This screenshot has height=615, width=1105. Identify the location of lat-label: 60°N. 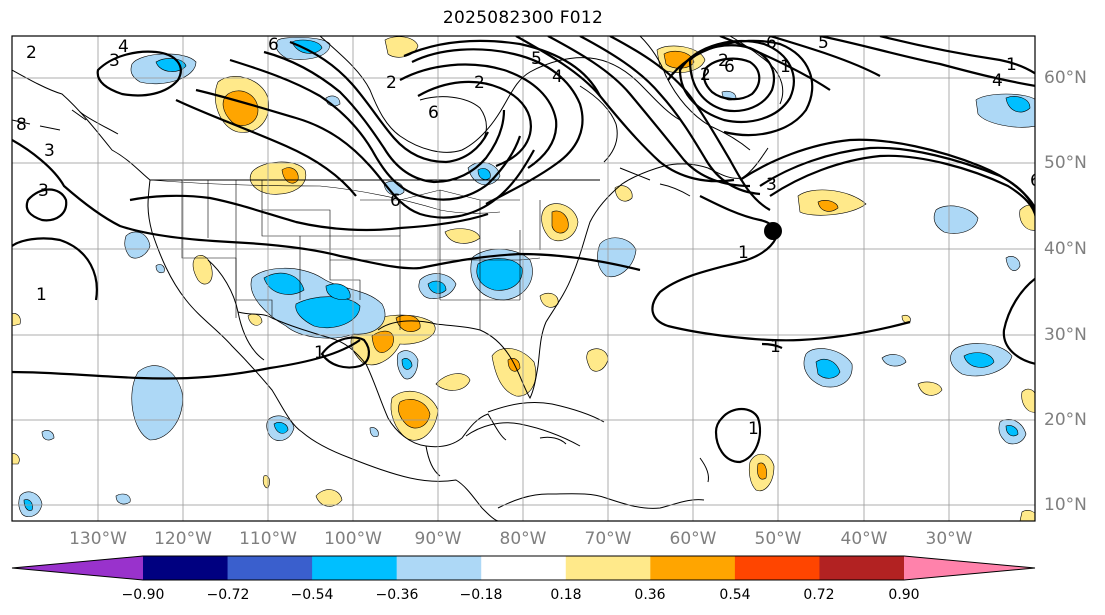
(1065, 78).